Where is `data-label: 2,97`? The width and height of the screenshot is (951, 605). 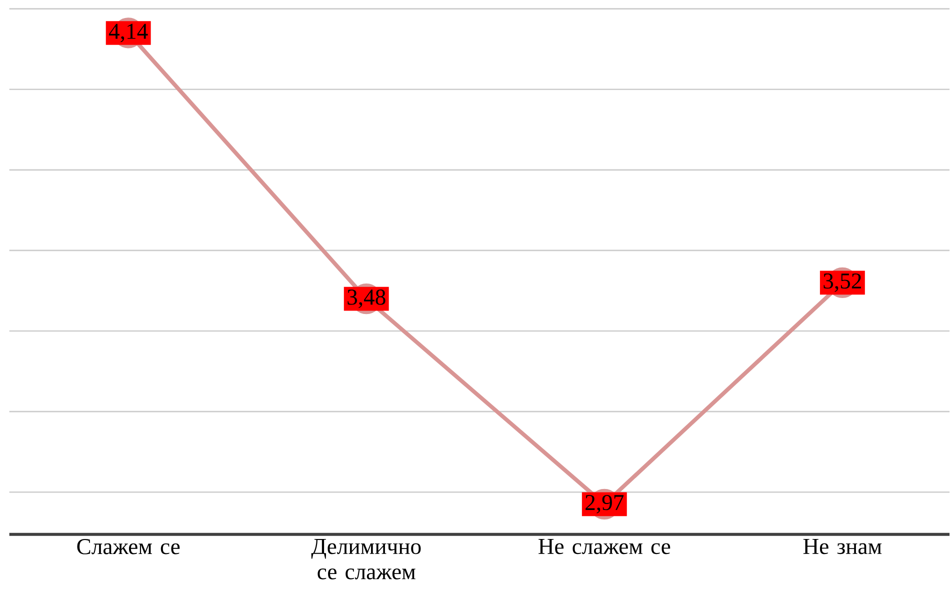 data-label: 2,97 is located at coordinates (605, 504).